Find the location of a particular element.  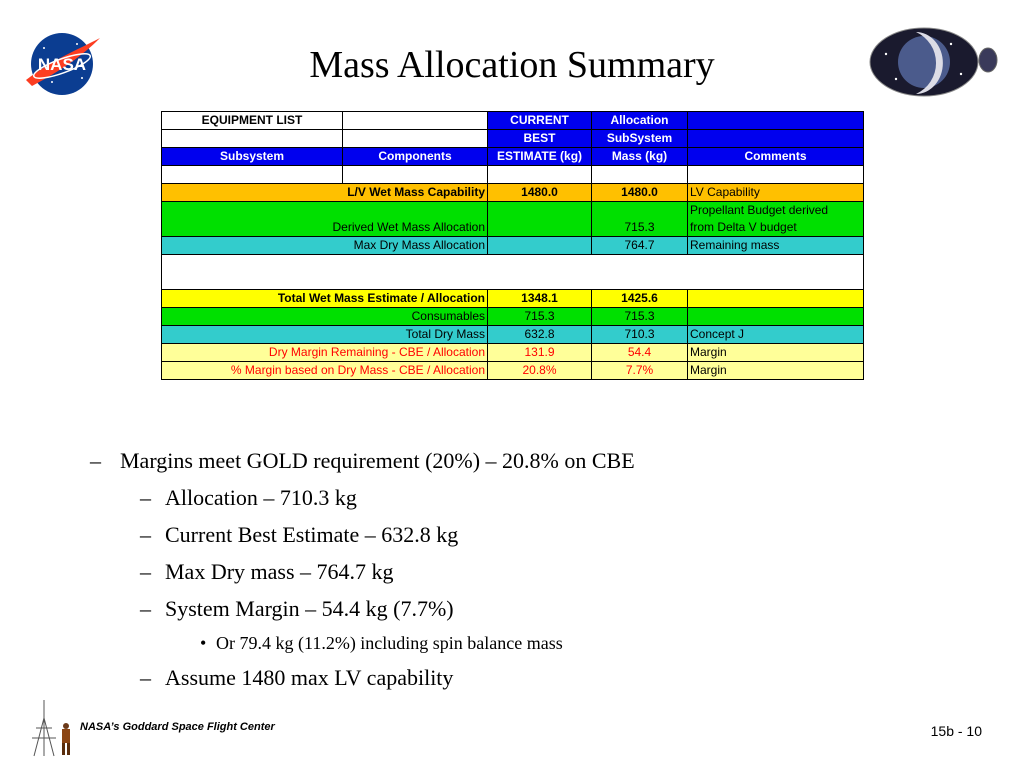

bullet-level-2: – Max Dry mass – 764.7 kg is located at coordinates (267, 572).